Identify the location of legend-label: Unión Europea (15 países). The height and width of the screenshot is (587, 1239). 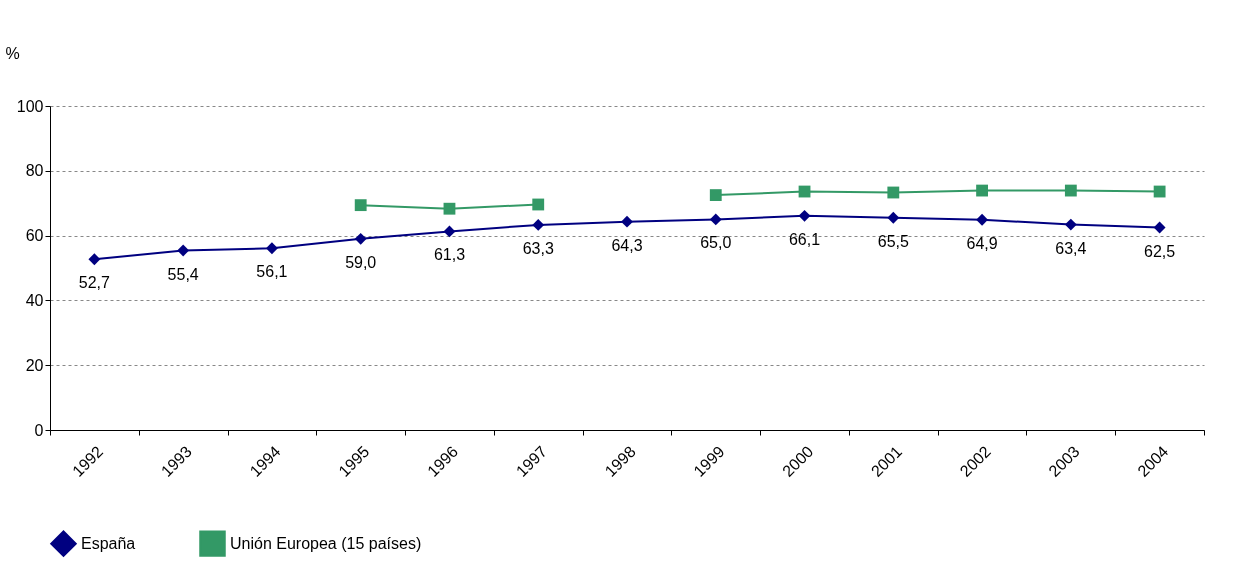
(326, 543).